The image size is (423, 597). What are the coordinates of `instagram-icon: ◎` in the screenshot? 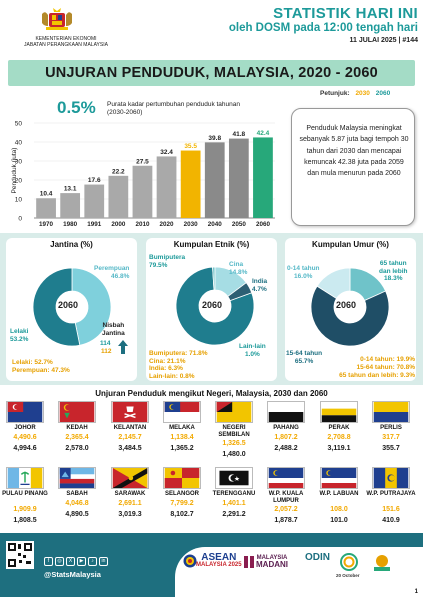 It's located at (59, 561).